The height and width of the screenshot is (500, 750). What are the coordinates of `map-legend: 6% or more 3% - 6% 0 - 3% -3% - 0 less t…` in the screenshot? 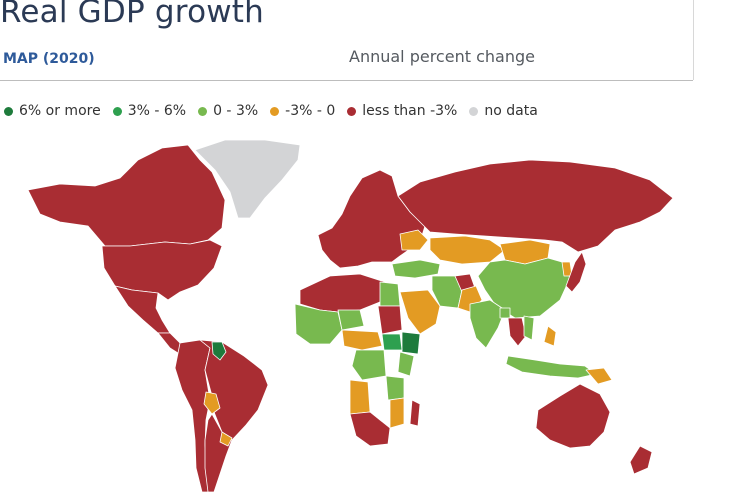 It's located at (277, 111).